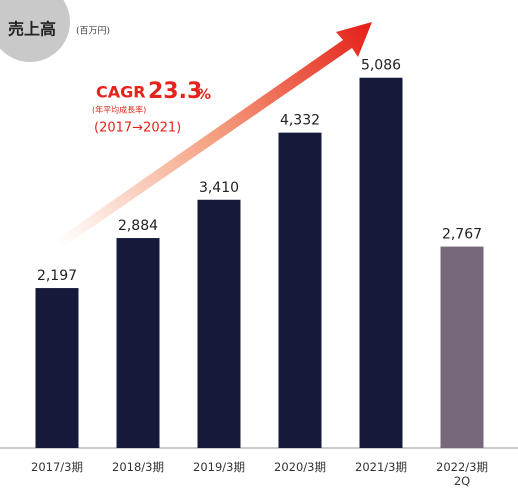 This screenshot has width=518, height=491. Describe the element at coordinates (93, 31) in the screenshot. I see `chart-subtitle: (百万円)` at that location.